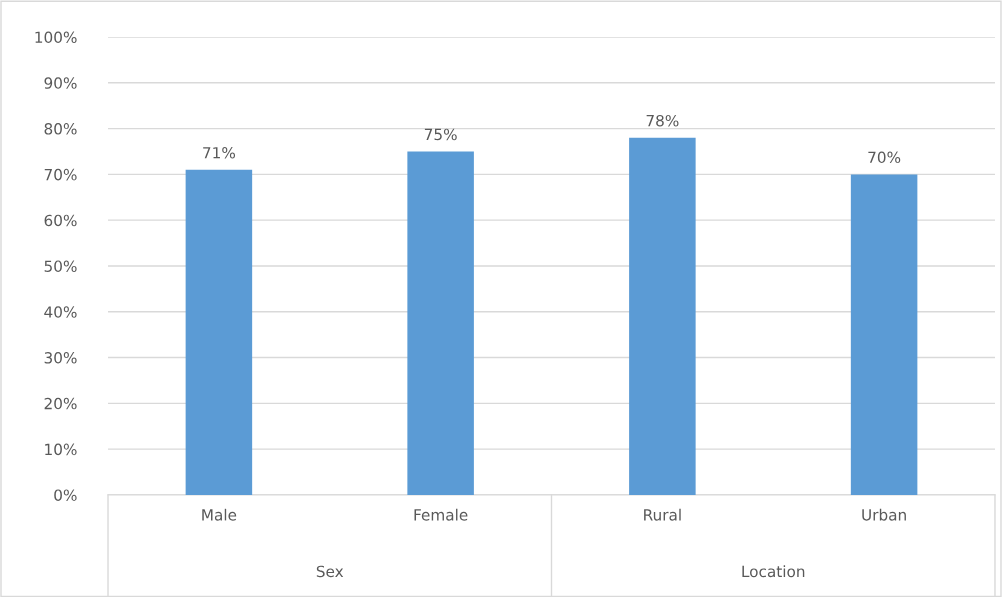 This screenshot has height=597, width=1003. What do you see at coordinates (441, 514) in the screenshot?
I see `x-tick-label: Female` at bounding box center [441, 514].